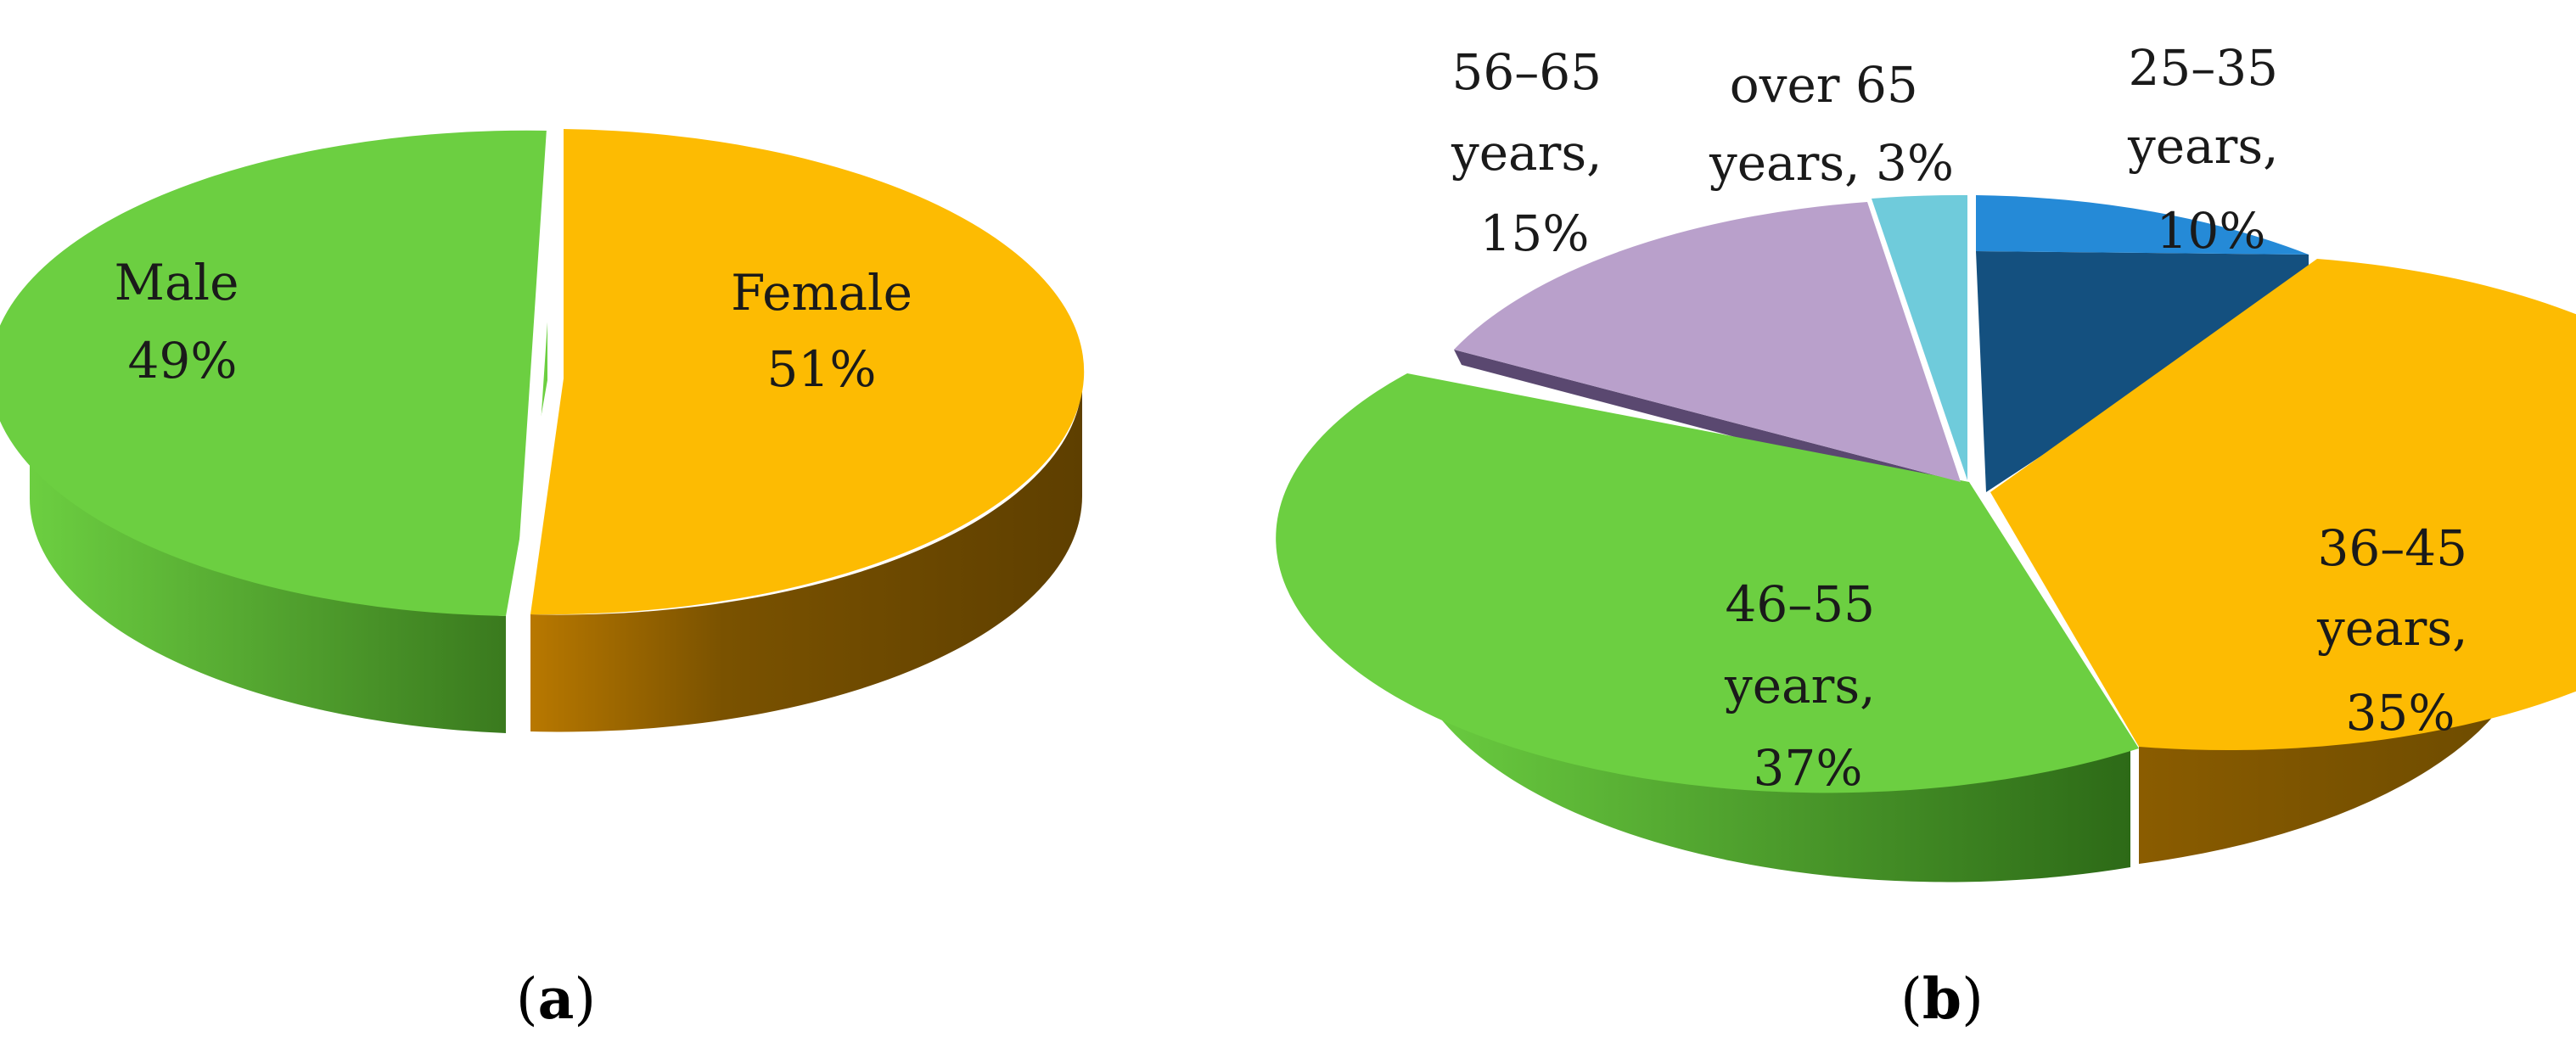 The image size is (2576, 1059). I want to click on pie-slice-male, so click(273, 373).